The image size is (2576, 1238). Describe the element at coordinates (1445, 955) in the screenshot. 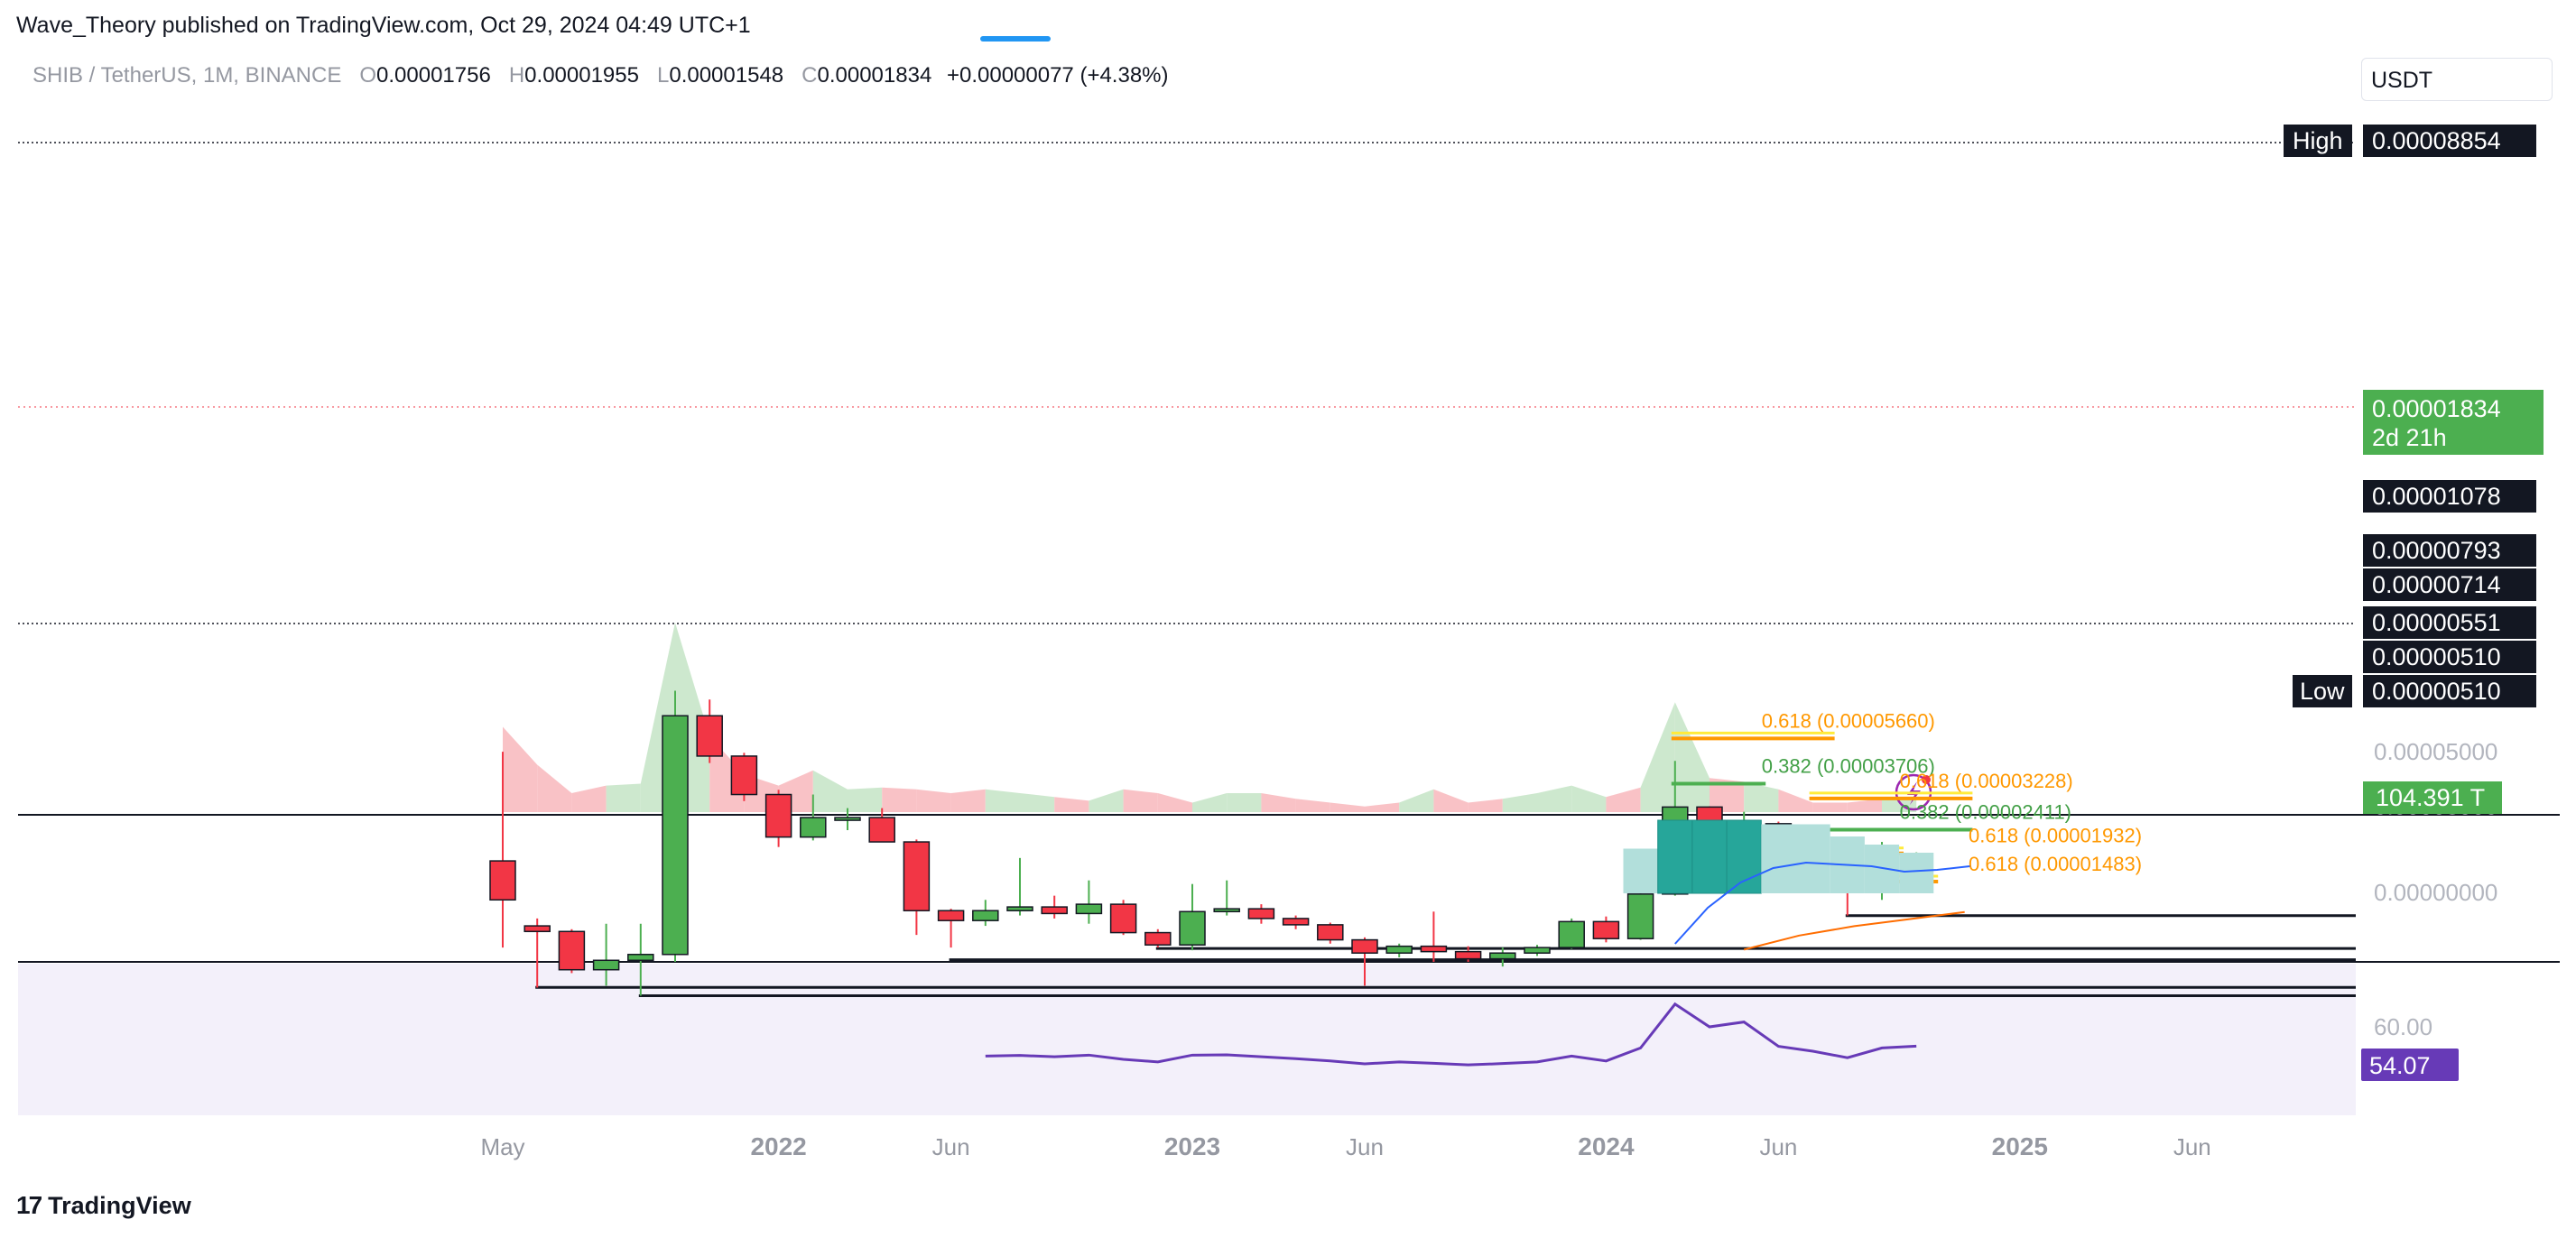

I see `support-lines` at that location.